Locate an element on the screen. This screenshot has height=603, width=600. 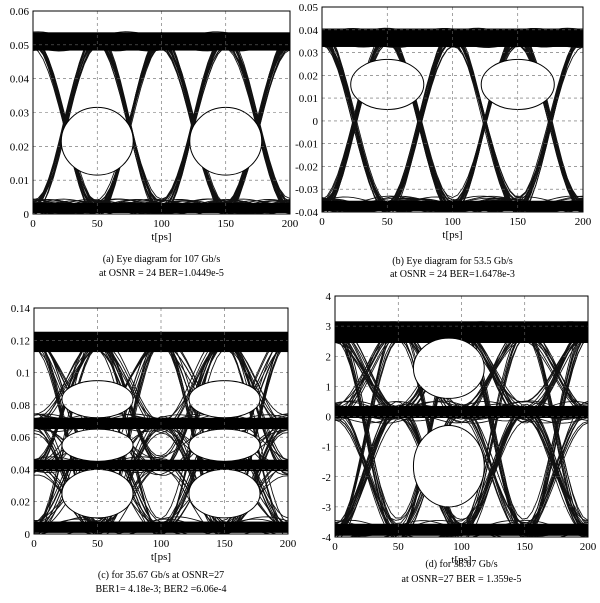
y-tick-label: 0.08 is located at coordinates (21, 406).